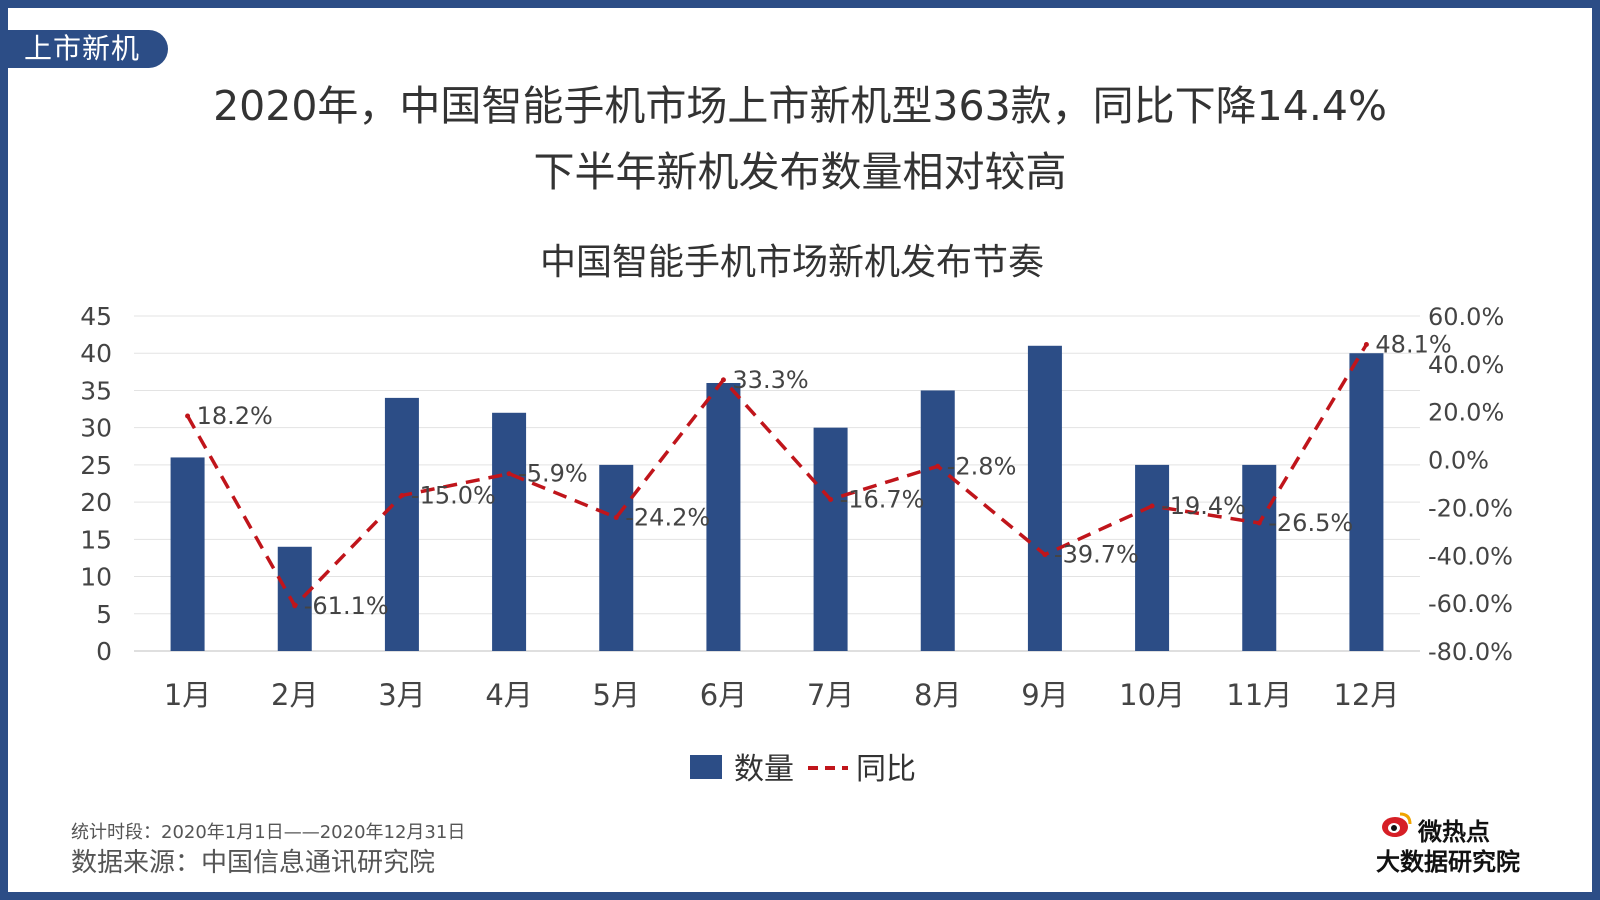 This screenshot has width=1600, height=900. What do you see at coordinates (1470, 604) in the screenshot?
I see `y-right-tick-label: -60.0%` at bounding box center [1470, 604].